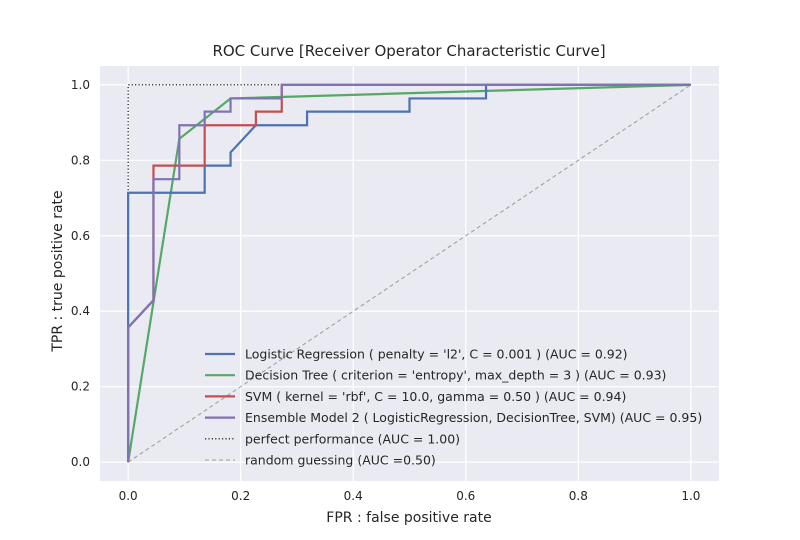 This screenshot has height=540, width=800. Describe the element at coordinates (80, 160) in the screenshot. I see `y-tick-label: 0.8` at that location.